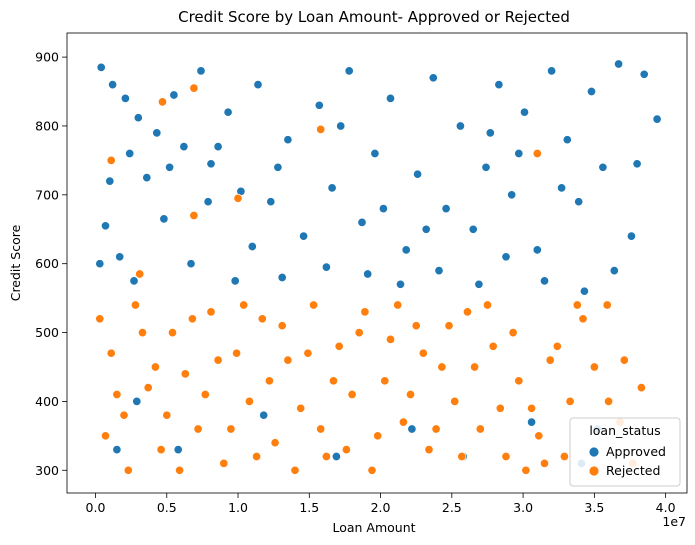  Describe the element at coordinates (47, 57) in the screenshot. I see `y-tick-label: 900` at that location.